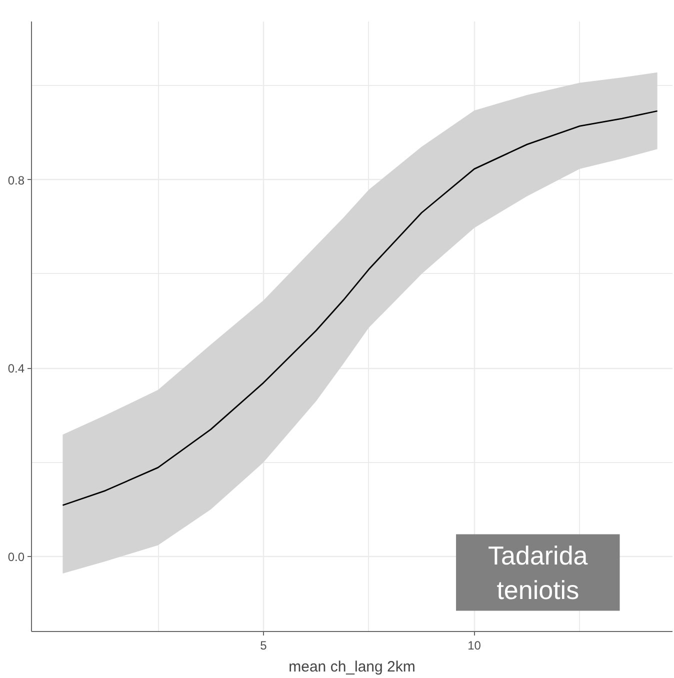  What do you see at coordinates (16, 180) in the screenshot?
I see `y-tick-label: 0.8` at bounding box center [16, 180].